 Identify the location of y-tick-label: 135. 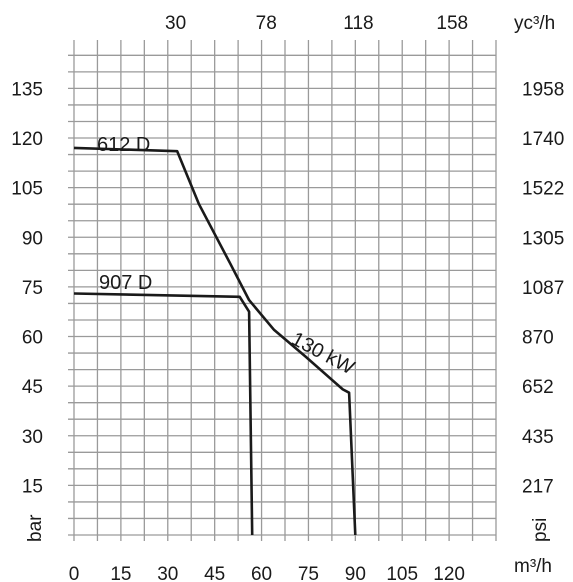
(27, 89).